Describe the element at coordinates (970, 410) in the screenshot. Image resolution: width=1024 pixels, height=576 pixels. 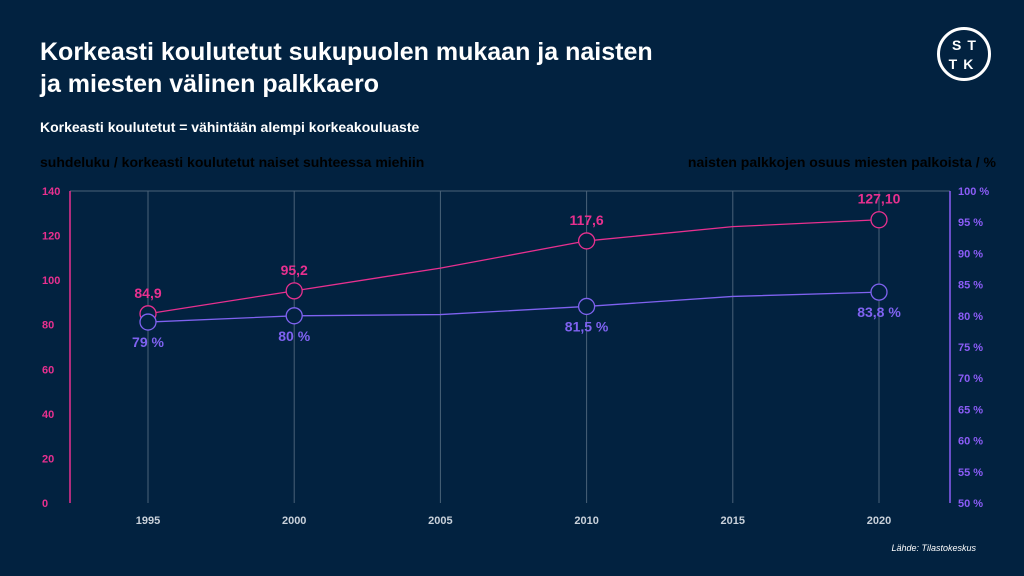
I see `right-tick-label: 65 %` at that location.